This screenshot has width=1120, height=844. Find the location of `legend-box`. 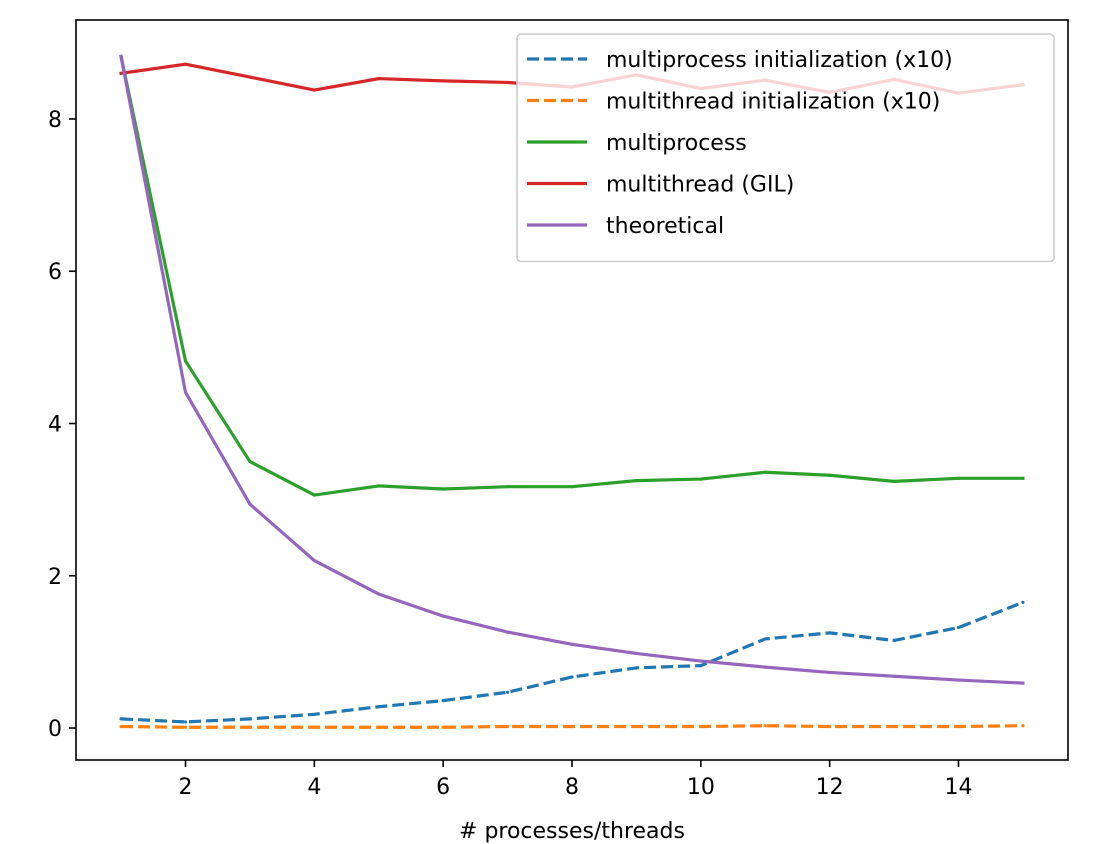

legend-box is located at coordinates (785, 148).